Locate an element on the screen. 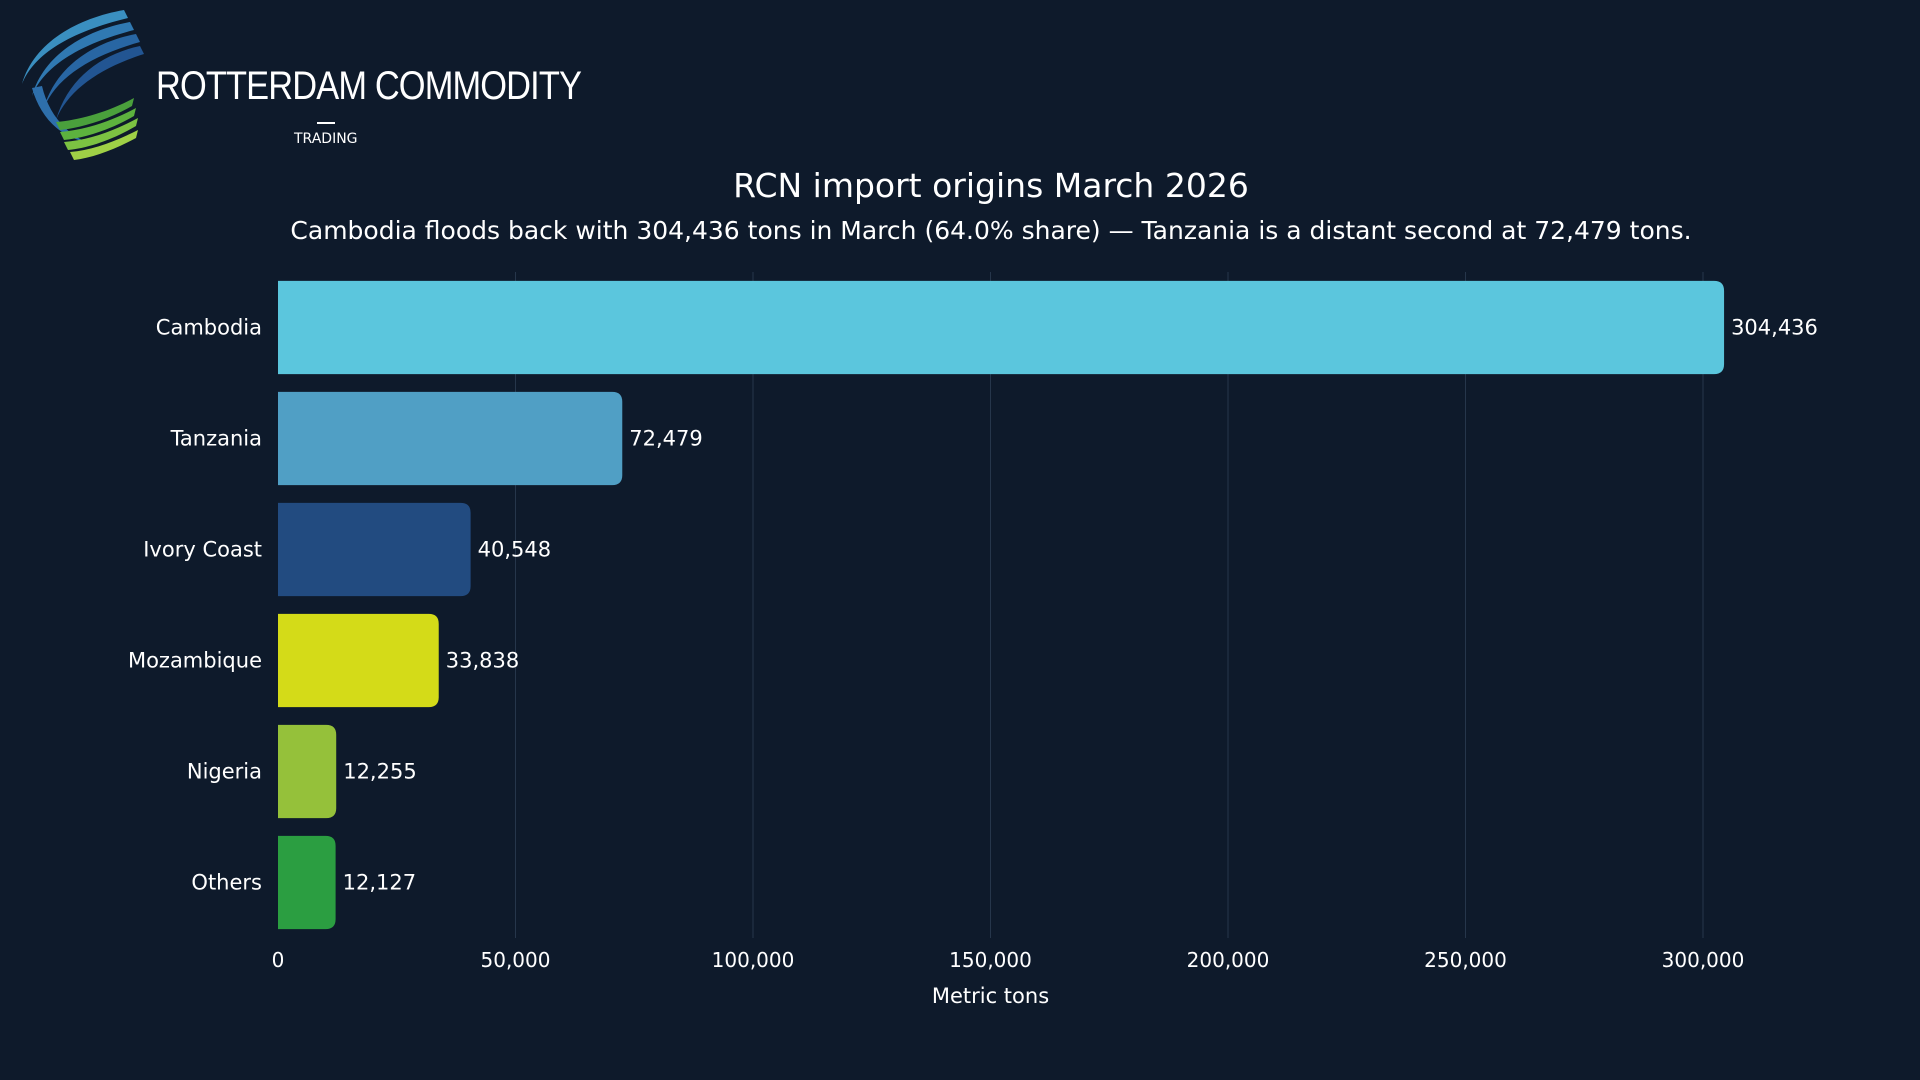 The image size is (1920, 1080). logo-tagline: TRADING is located at coordinates (326, 139).